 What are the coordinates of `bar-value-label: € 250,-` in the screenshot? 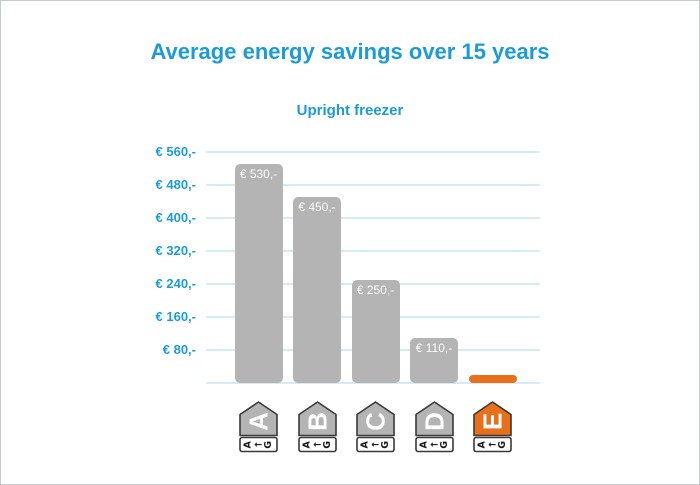 It's located at (375, 289).